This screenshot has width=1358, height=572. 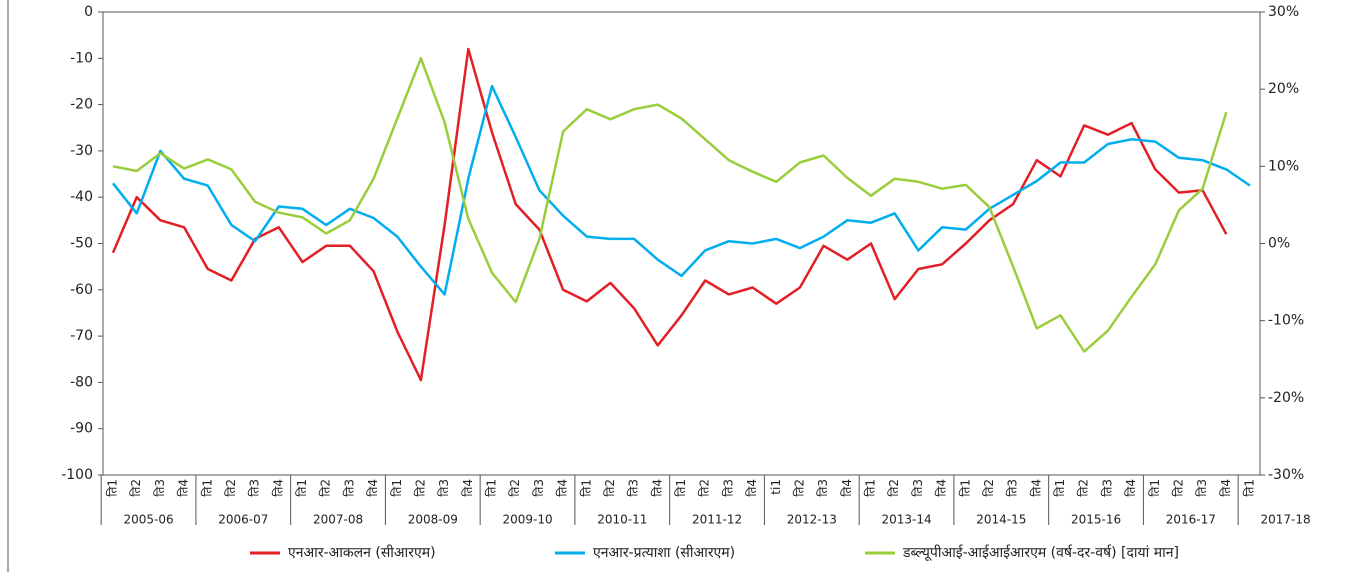 What do you see at coordinates (81, 244) in the screenshot?
I see `y-tick-label: -50` at bounding box center [81, 244].